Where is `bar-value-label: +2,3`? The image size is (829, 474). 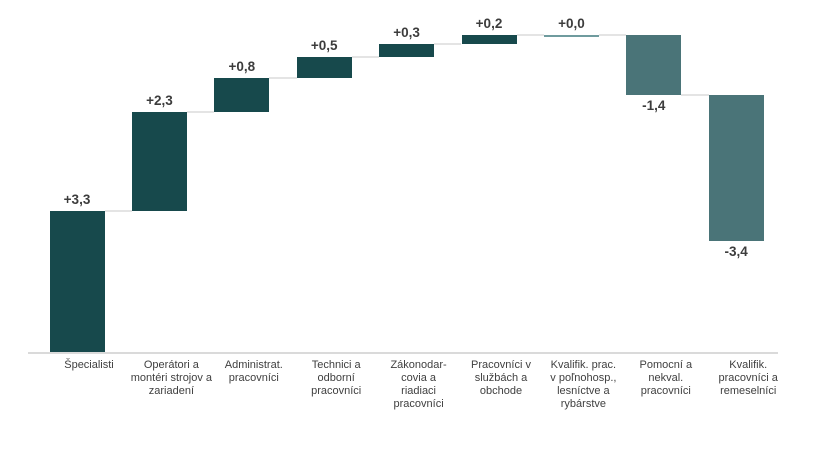 bar-value-label: +2,3 is located at coordinates (159, 101).